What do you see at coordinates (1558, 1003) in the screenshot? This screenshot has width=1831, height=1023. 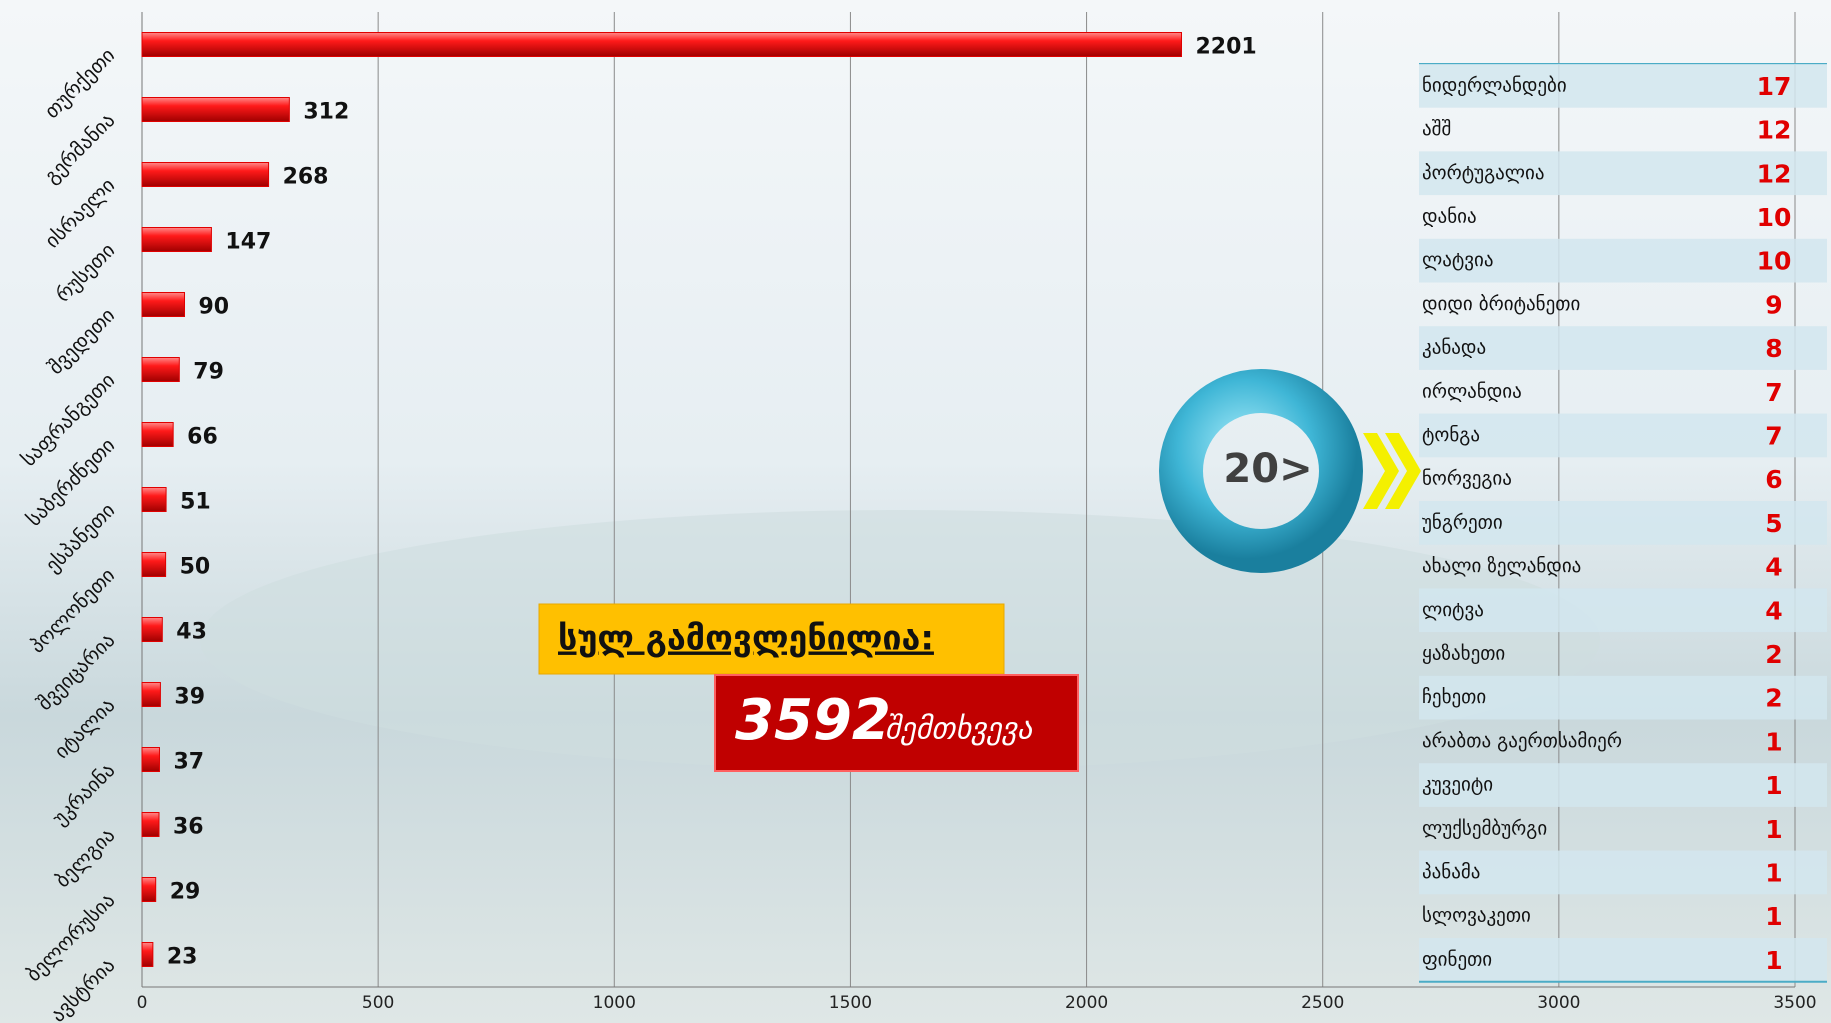 I see `x-tick-label: 3000` at bounding box center [1558, 1003].